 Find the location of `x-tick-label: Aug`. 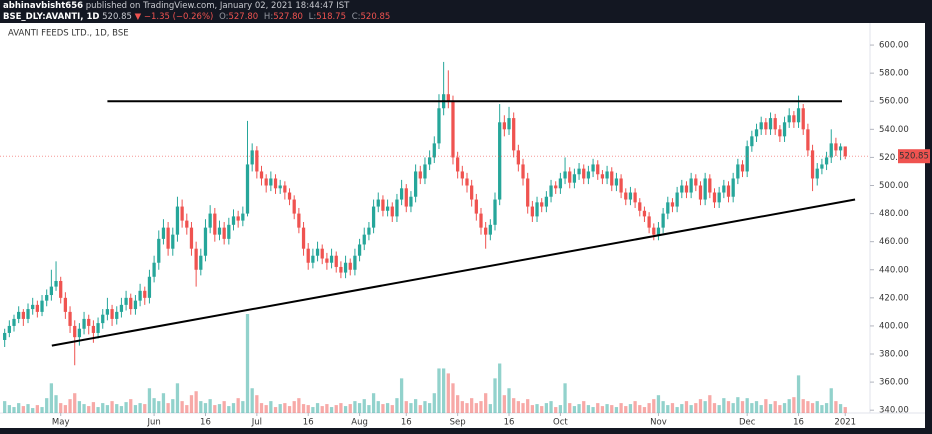

x-tick-label: Aug is located at coordinates (359, 423).